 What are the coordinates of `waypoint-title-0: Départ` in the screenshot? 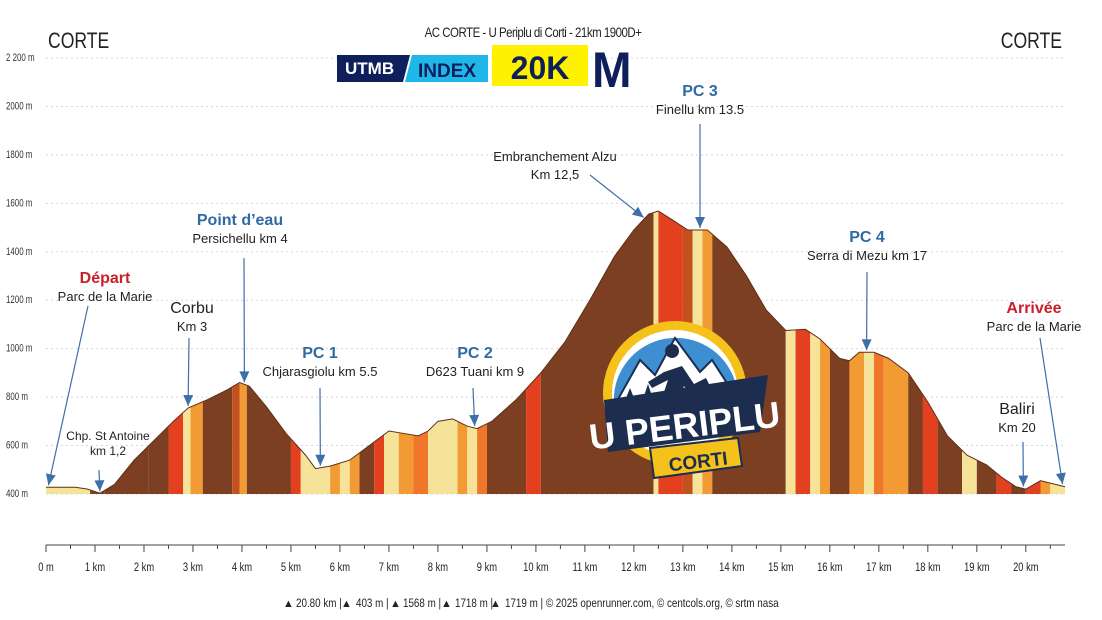 It's located at (105, 278).